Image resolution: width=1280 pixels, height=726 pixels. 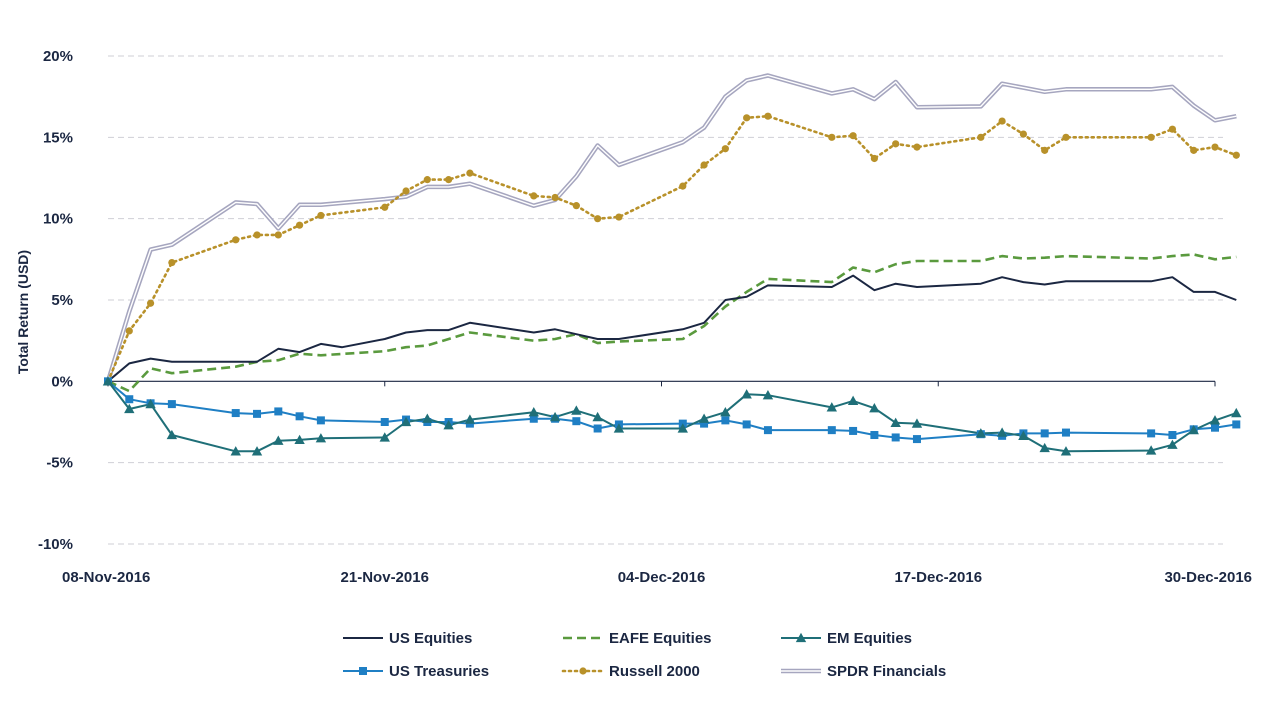 I want to click on legend-label: EM Equities, so click(x=869, y=638).